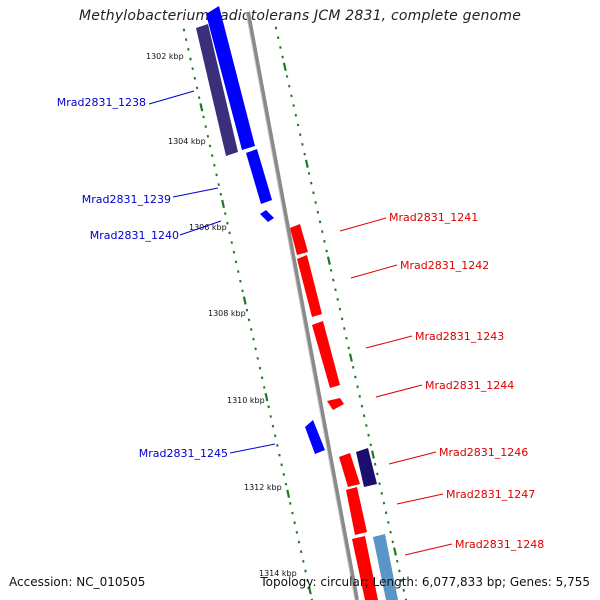  What do you see at coordinates (469, 385) in the screenshot?
I see `gene-label-1244: Mrad2831_1244` at bounding box center [469, 385].